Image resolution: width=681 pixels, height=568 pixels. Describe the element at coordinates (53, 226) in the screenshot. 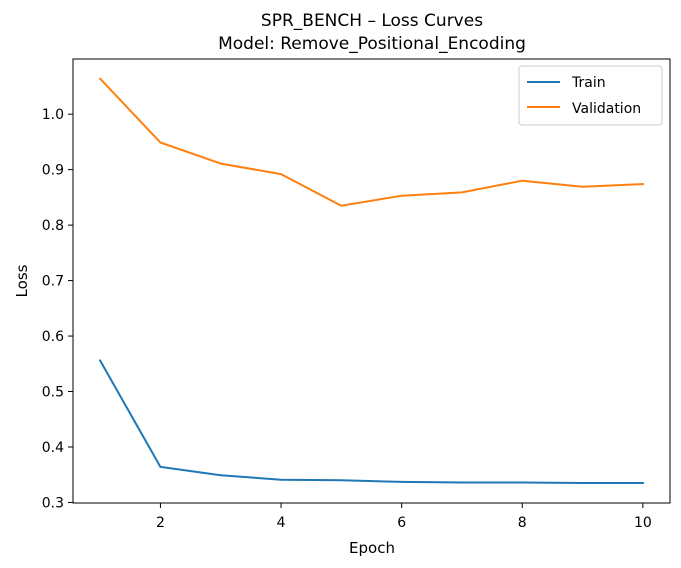

I see `y-tick-label: 0.8` at that location.